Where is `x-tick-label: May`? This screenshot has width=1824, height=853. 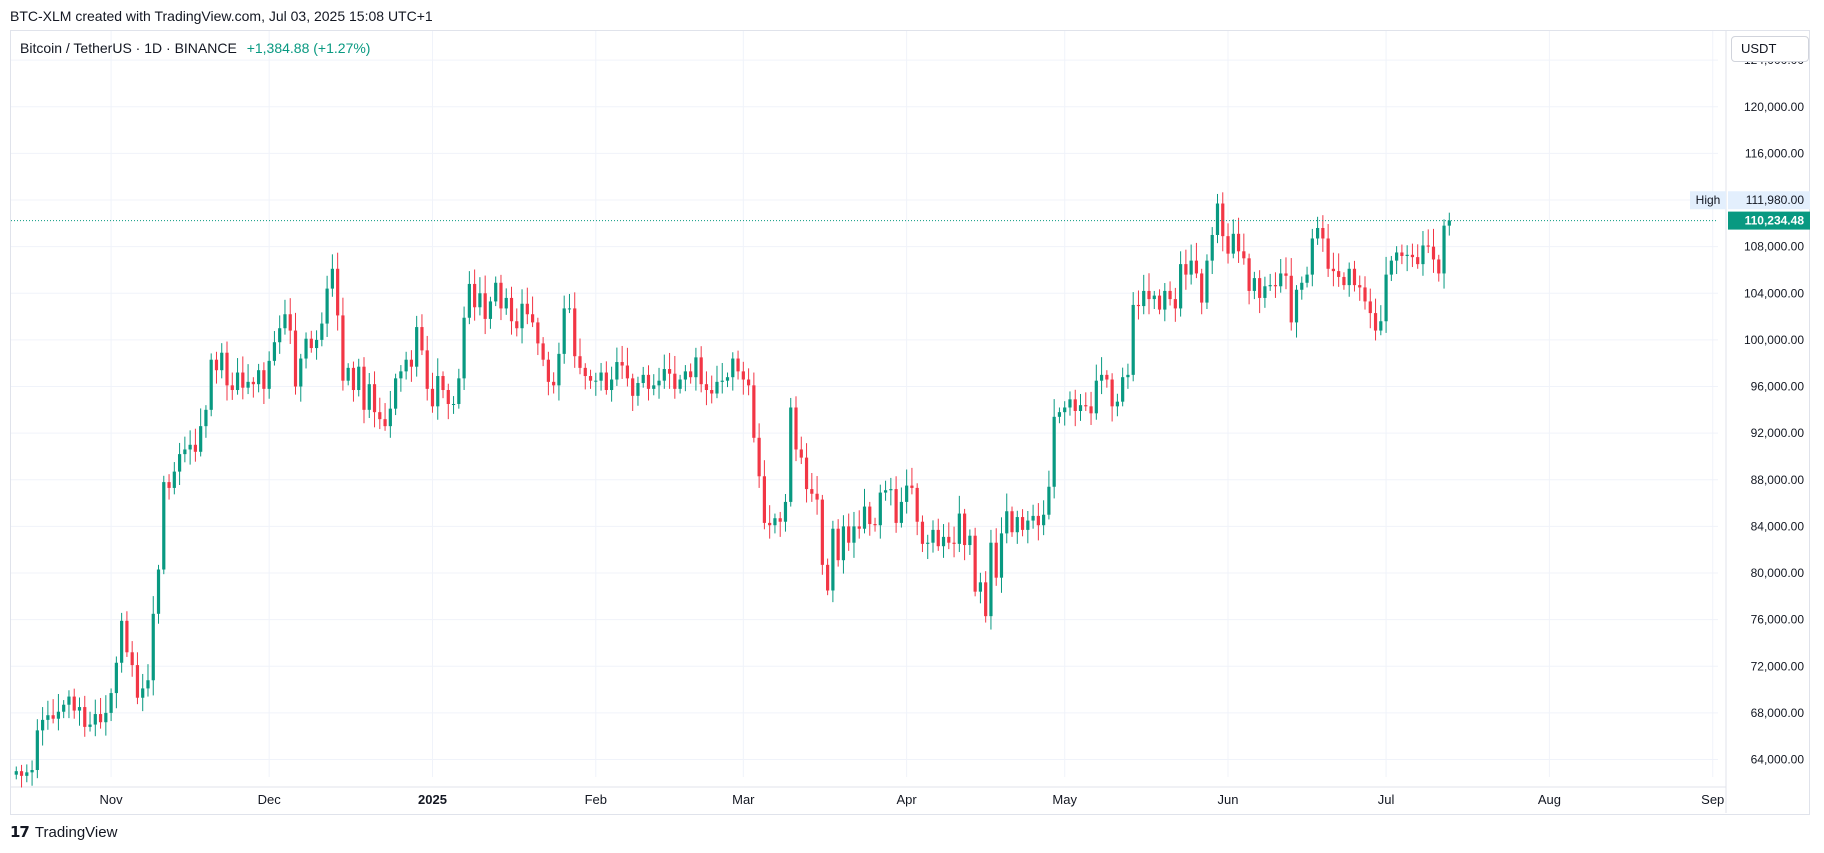 x-tick-label: May is located at coordinates (1064, 799).